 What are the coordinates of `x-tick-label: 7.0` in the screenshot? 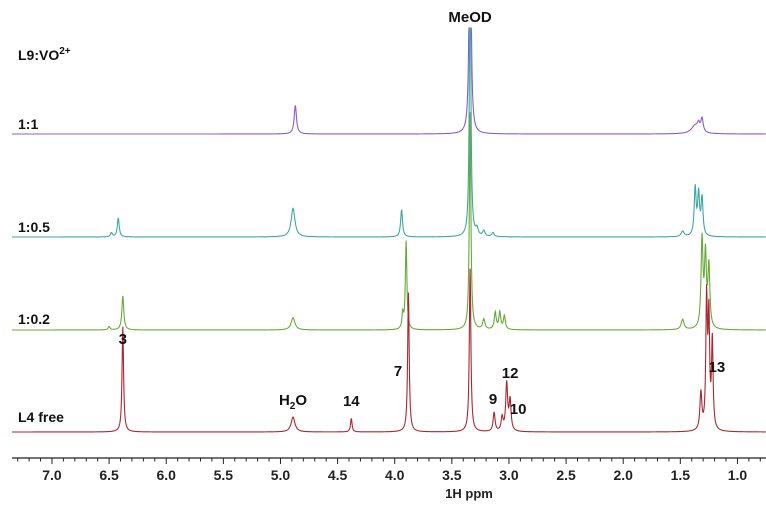 It's located at (52, 475).